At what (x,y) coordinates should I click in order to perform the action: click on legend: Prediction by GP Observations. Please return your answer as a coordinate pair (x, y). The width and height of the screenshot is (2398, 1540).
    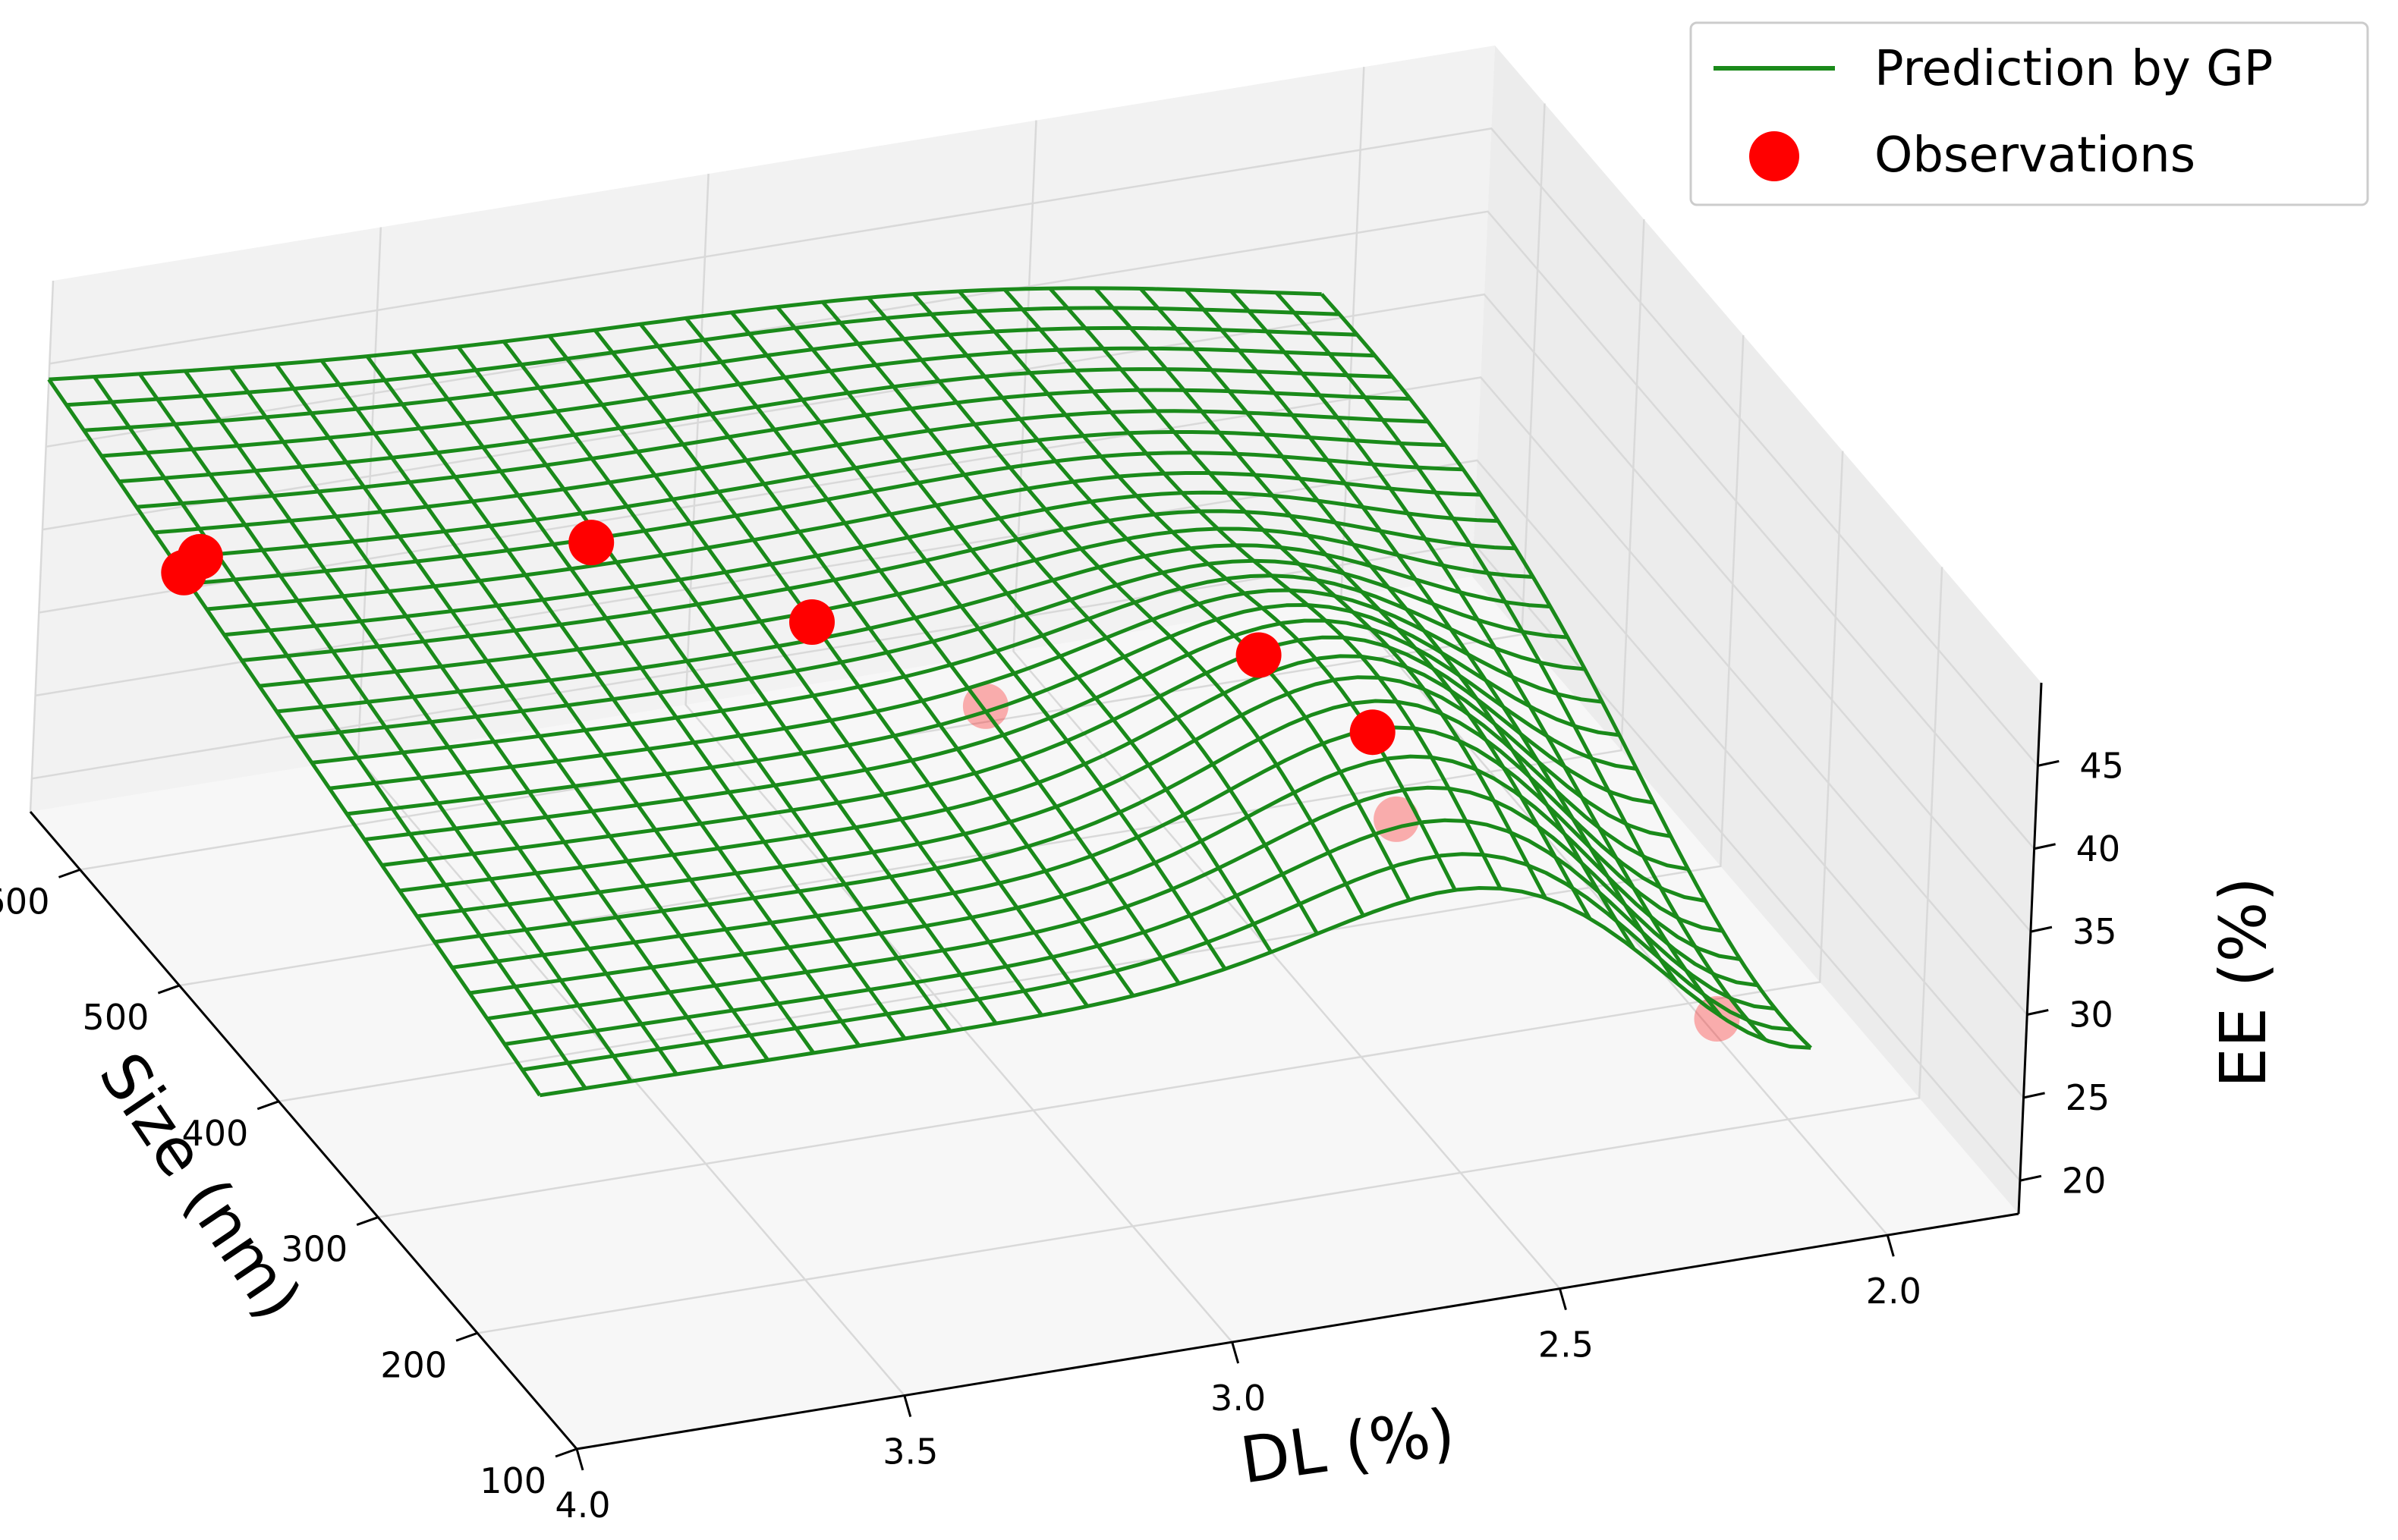
    Looking at the image, I should click on (2029, 113).